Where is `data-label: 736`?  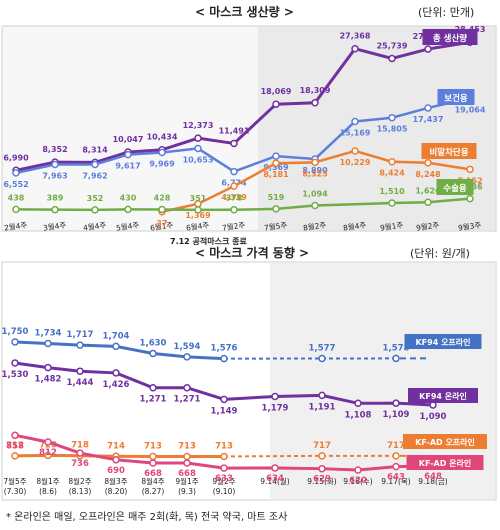 data-label: 736 is located at coordinates (80, 464).